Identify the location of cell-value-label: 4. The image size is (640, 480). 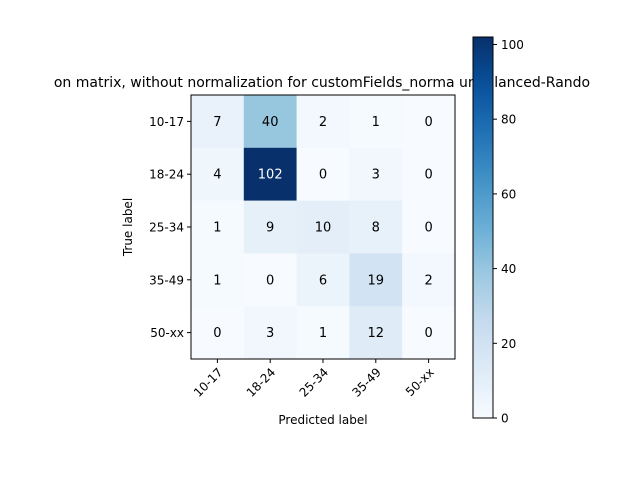
(217, 175).